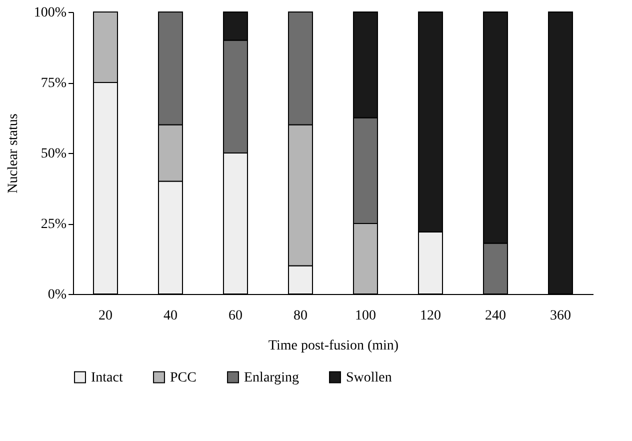 Image resolution: width=632 pixels, height=441 pixels. What do you see at coordinates (105, 316) in the screenshot?
I see `x-tick-label: 20` at bounding box center [105, 316].